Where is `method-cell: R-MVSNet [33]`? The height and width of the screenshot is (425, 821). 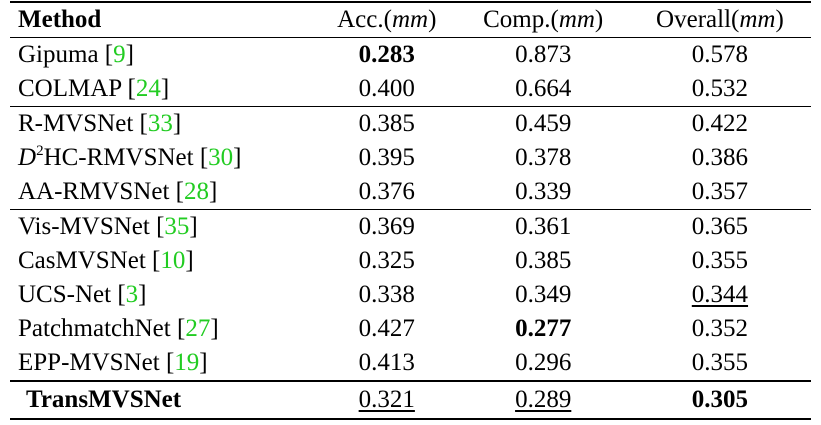
method-cell: R-MVSNet [33] is located at coordinates (163, 123).